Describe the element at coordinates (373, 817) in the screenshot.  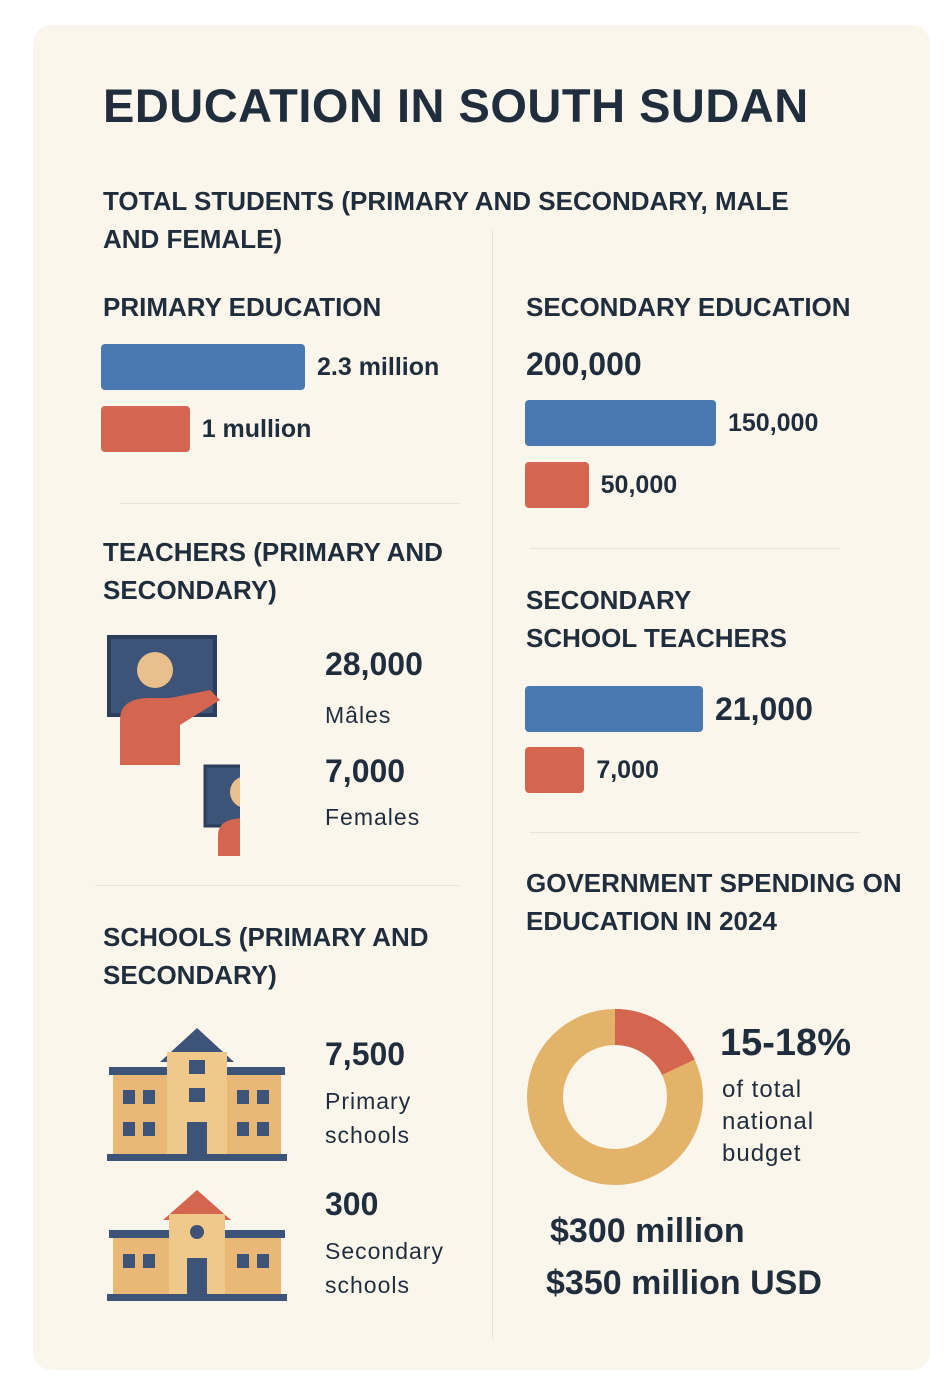
I see `stat-label: Females` at that location.